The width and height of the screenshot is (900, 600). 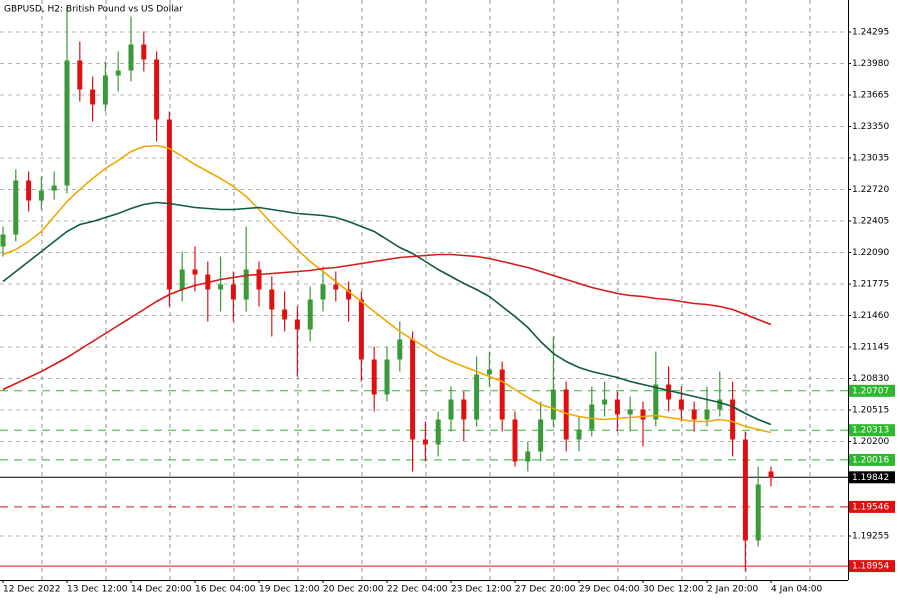 I want to click on x-tick-label: 23 Dec 12:00, so click(x=481, y=590).